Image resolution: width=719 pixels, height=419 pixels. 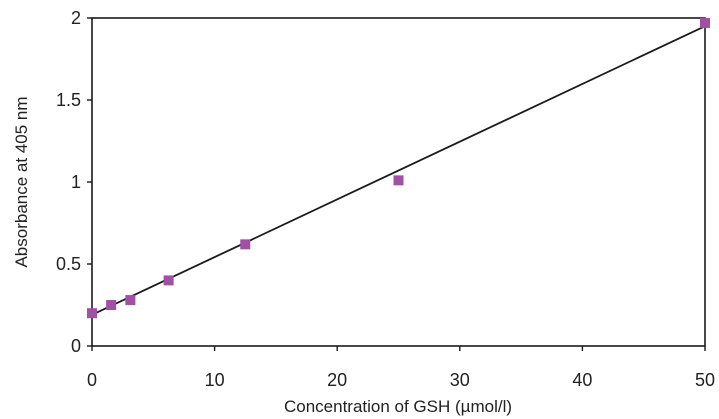 I want to click on y-axis: 0 0.5 1 1.5 2, so click(x=74, y=182).